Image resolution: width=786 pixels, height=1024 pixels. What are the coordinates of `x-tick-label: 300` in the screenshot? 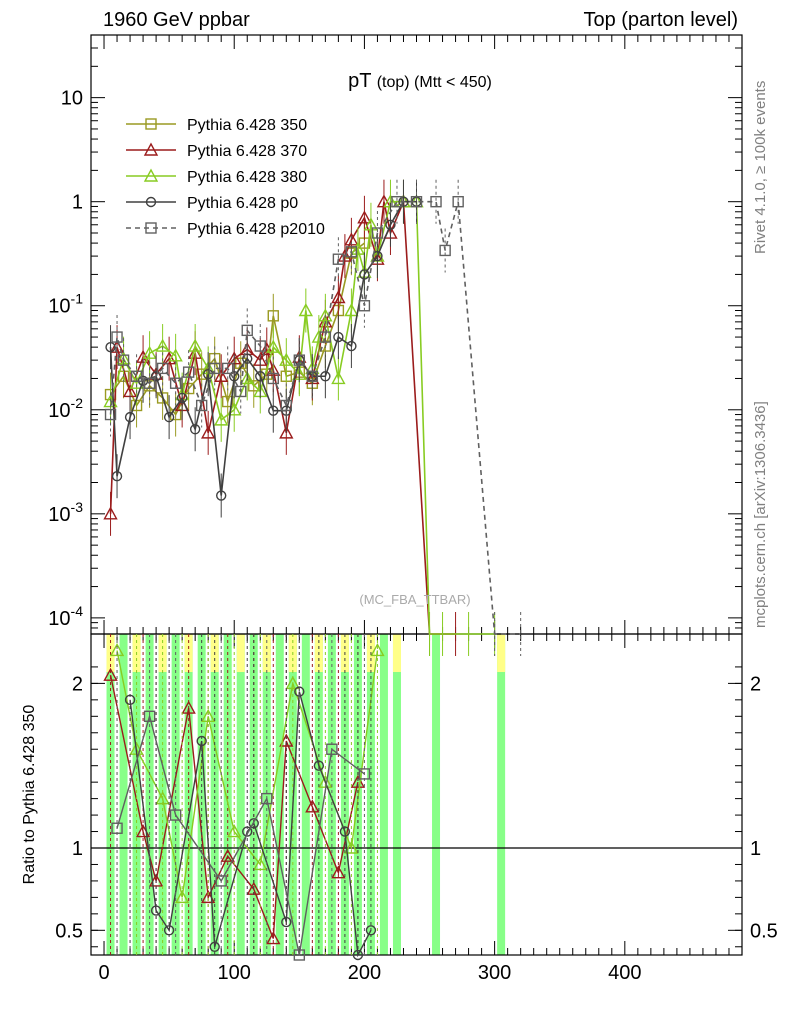 It's located at (494, 973).